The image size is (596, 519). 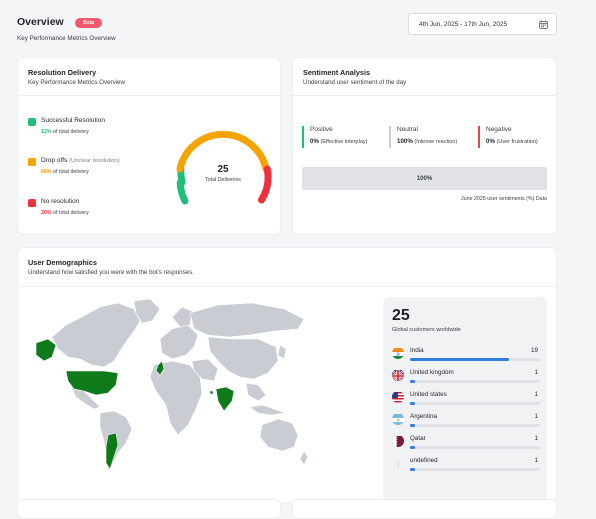 What do you see at coordinates (86, 399) in the screenshot?
I see `map-region-mexico` at bounding box center [86, 399].